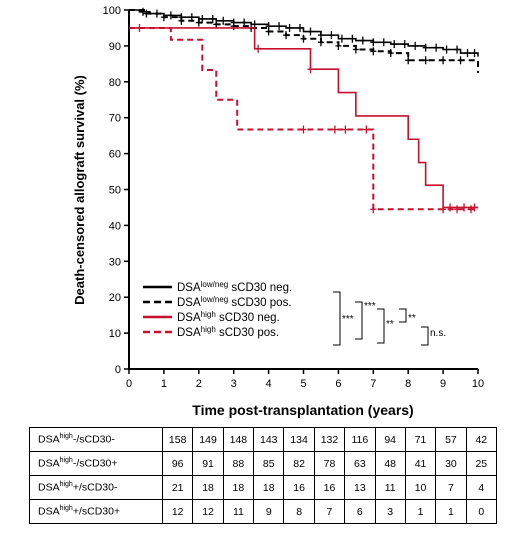 This screenshot has height=547, width=510. I want to click on significance-label: **, so click(390, 324).